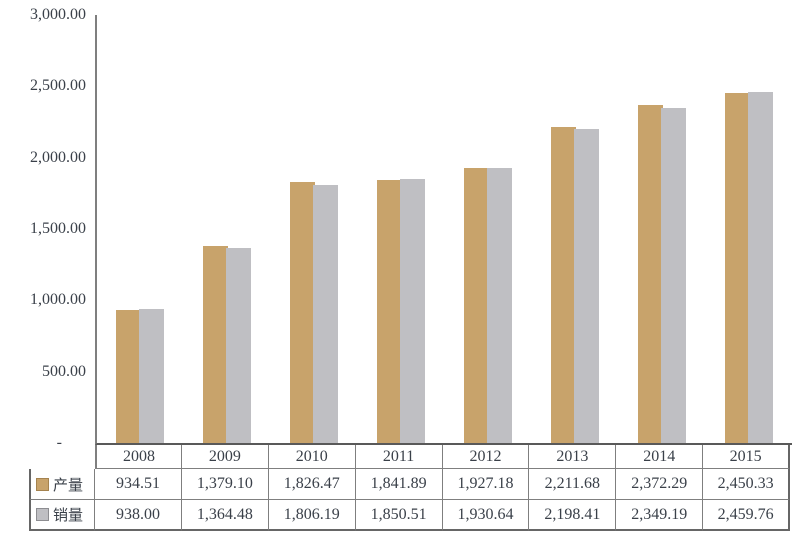  What do you see at coordinates (138, 515) in the screenshot?
I see `value-cell: 938.00` at bounding box center [138, 515].